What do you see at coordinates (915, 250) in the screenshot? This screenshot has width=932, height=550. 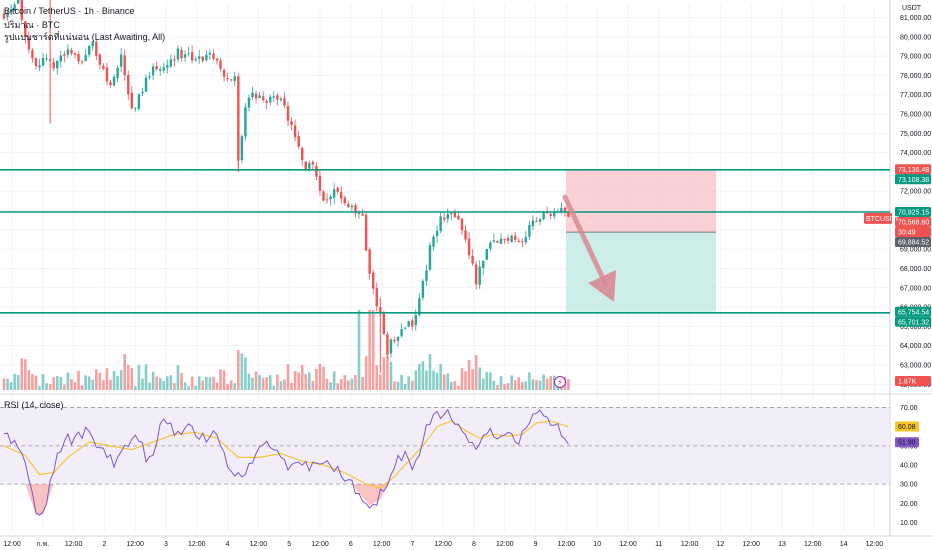 I see `price-tick-label: 69,000.00` at bounding box center [915, 250].